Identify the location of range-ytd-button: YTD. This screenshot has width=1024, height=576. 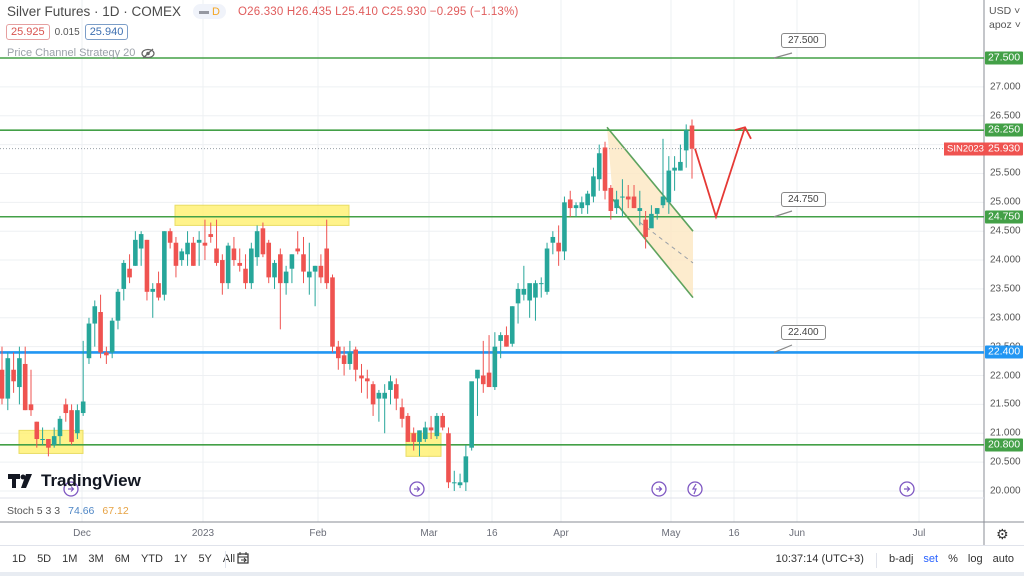
(151, 559).